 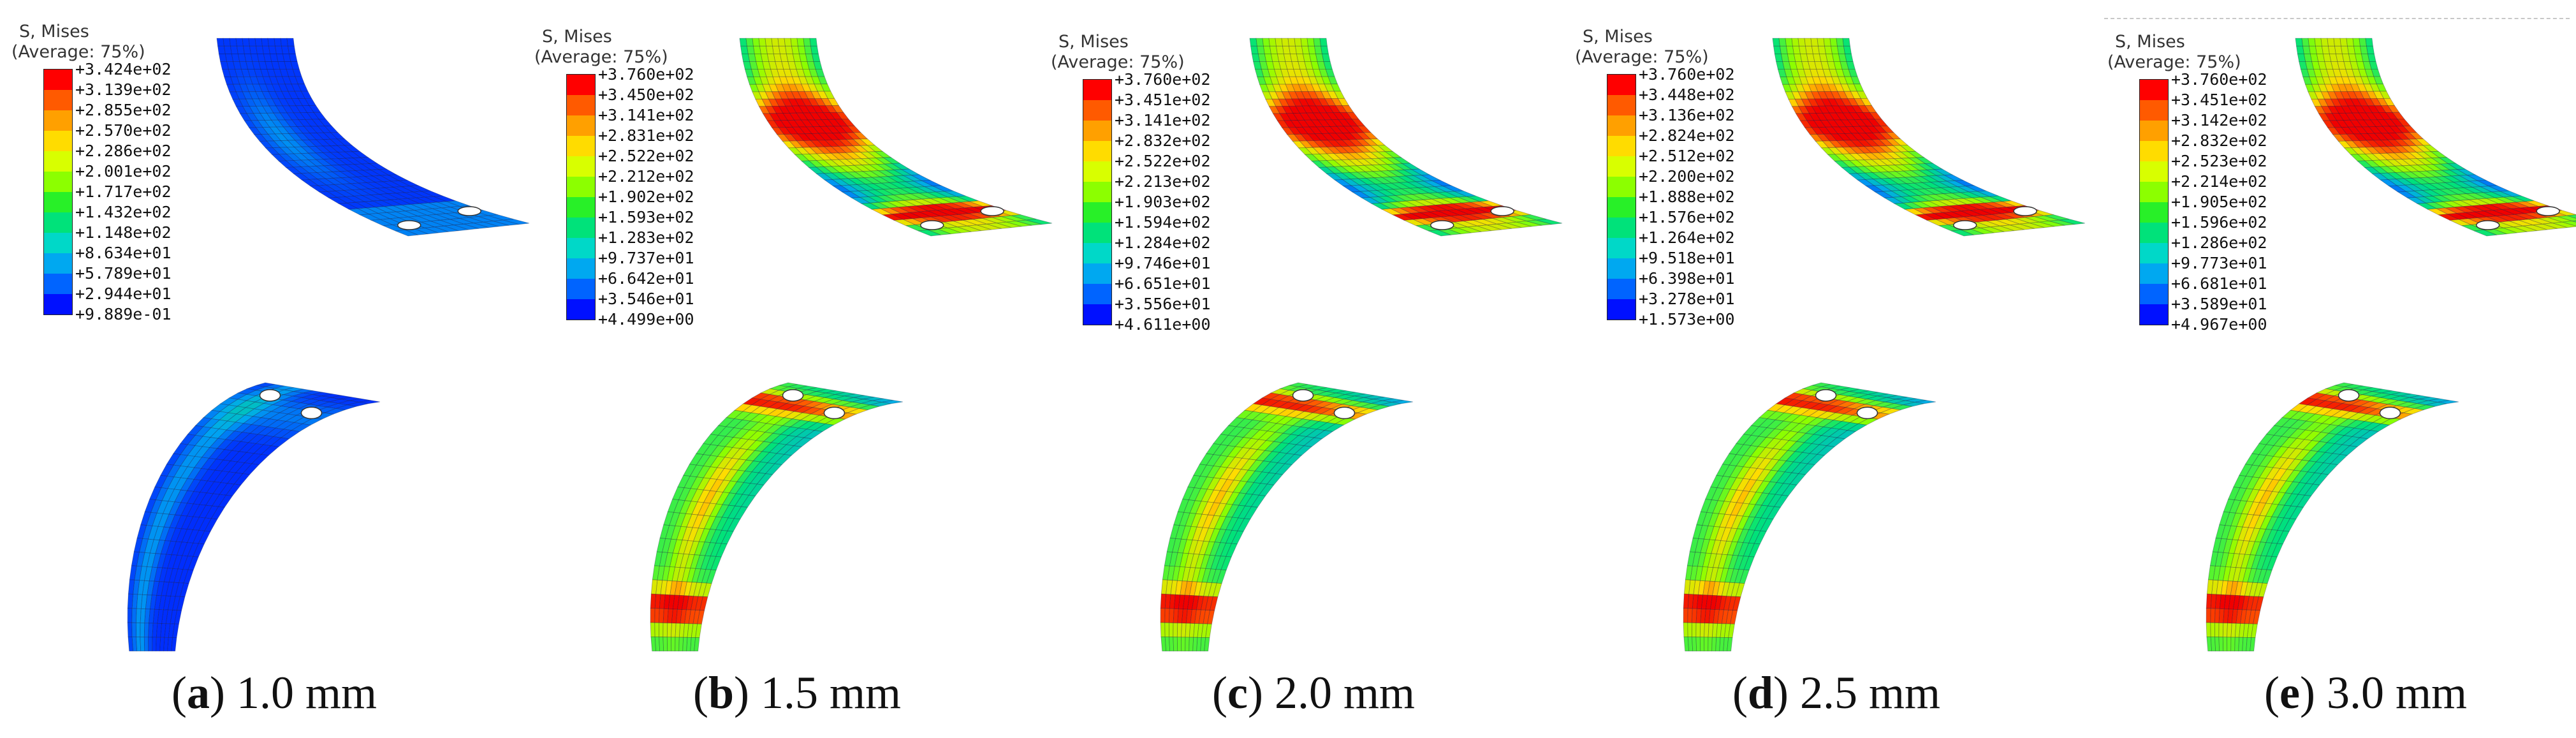 I want to click on legend-value: +4.967e+00, so click(x=2219, y=324).